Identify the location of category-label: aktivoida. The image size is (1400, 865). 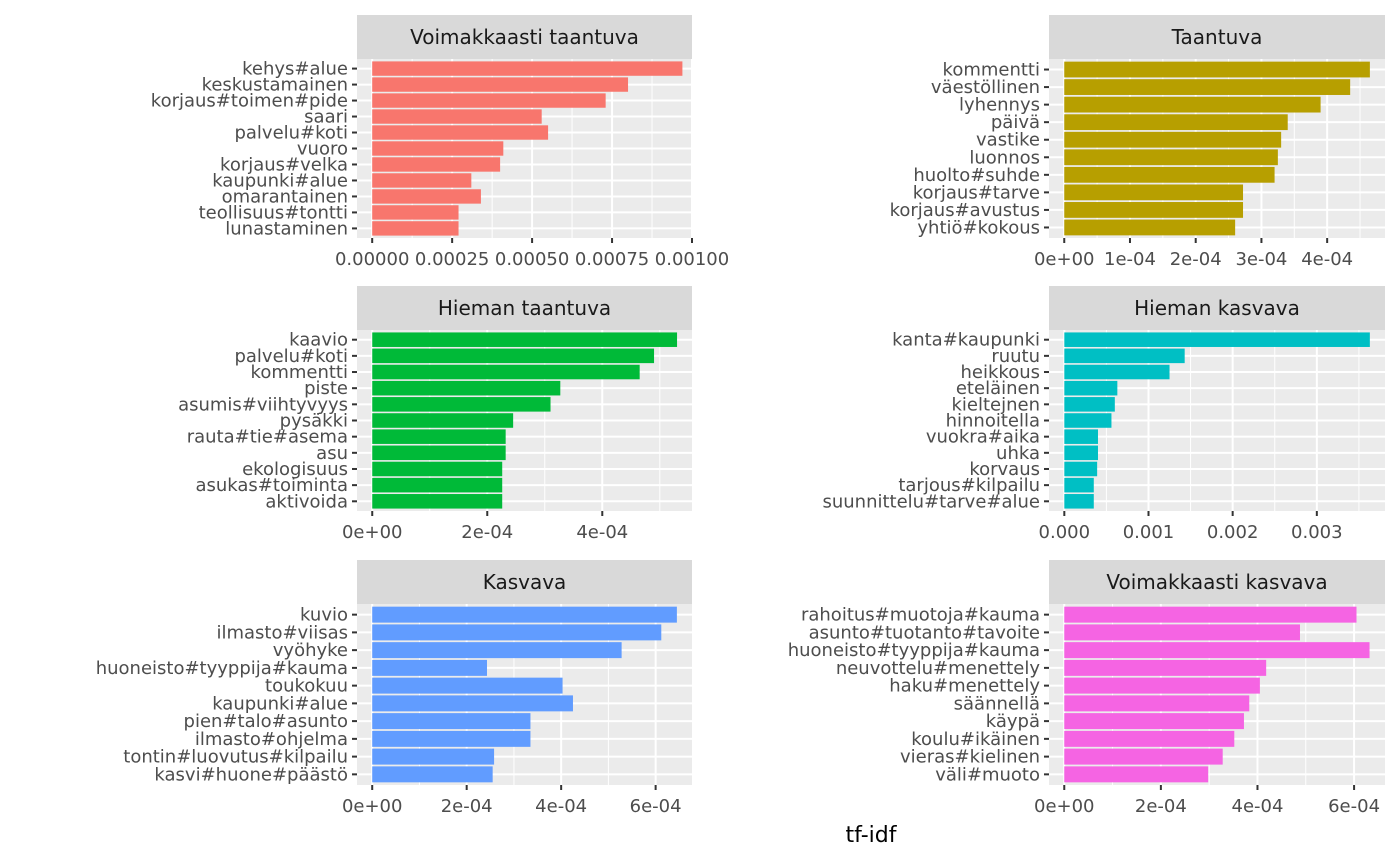
(306, 501).